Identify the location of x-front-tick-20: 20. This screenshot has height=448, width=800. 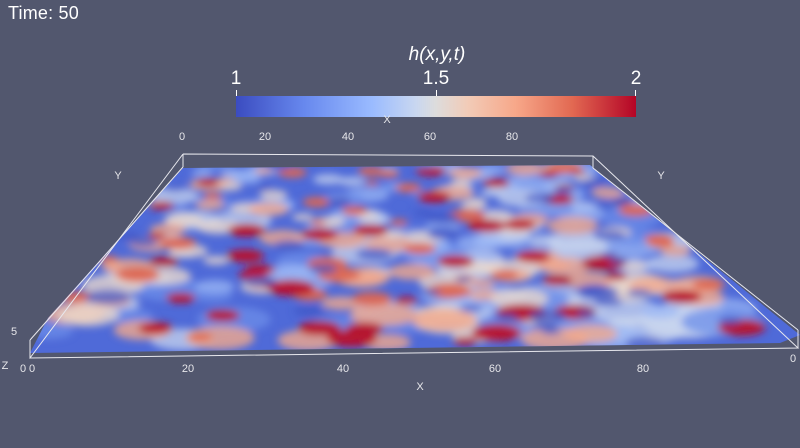
(188, 369).